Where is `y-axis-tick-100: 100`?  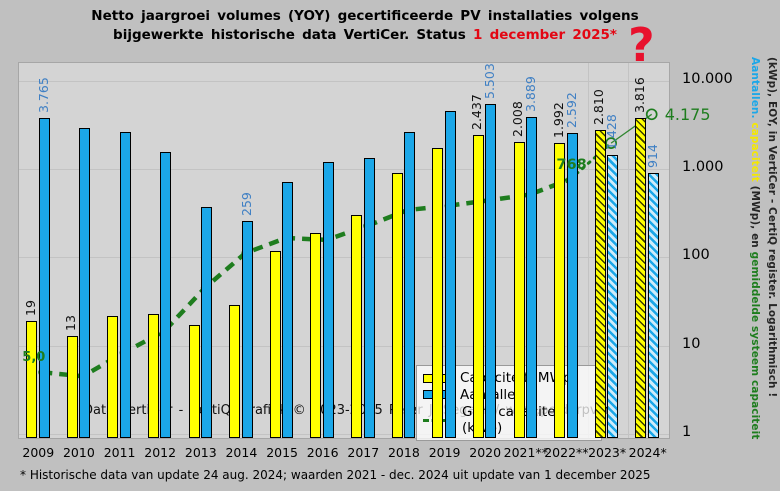 y-axis-tick-100: 100 is located at coordinates (696, 255).